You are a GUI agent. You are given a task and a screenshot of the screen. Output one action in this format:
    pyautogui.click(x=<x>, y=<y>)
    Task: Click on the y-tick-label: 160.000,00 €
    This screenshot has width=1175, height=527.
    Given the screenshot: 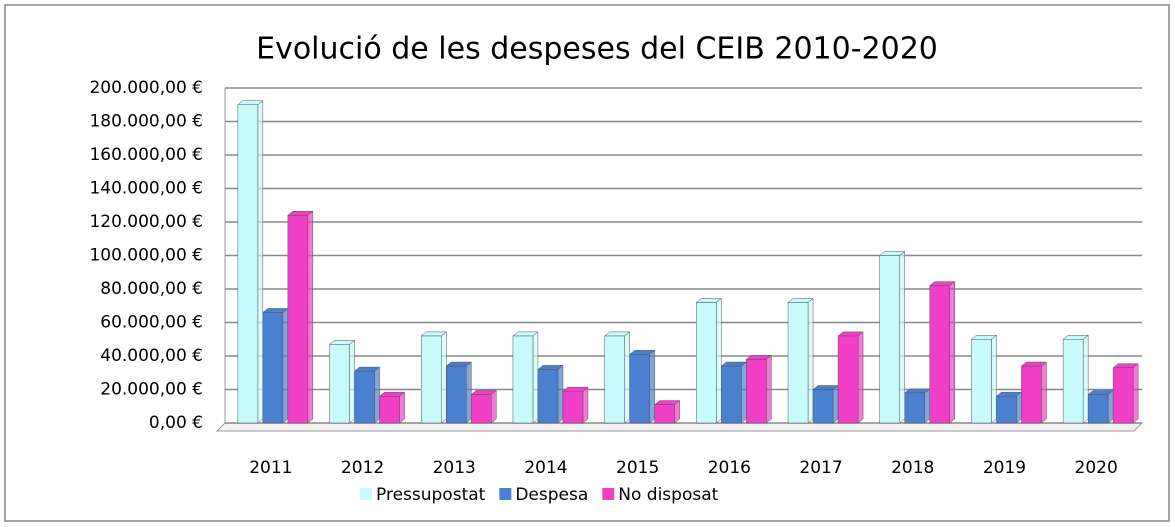 What is the action you would take?
    pyautogui.click(x=146, y=155)
    